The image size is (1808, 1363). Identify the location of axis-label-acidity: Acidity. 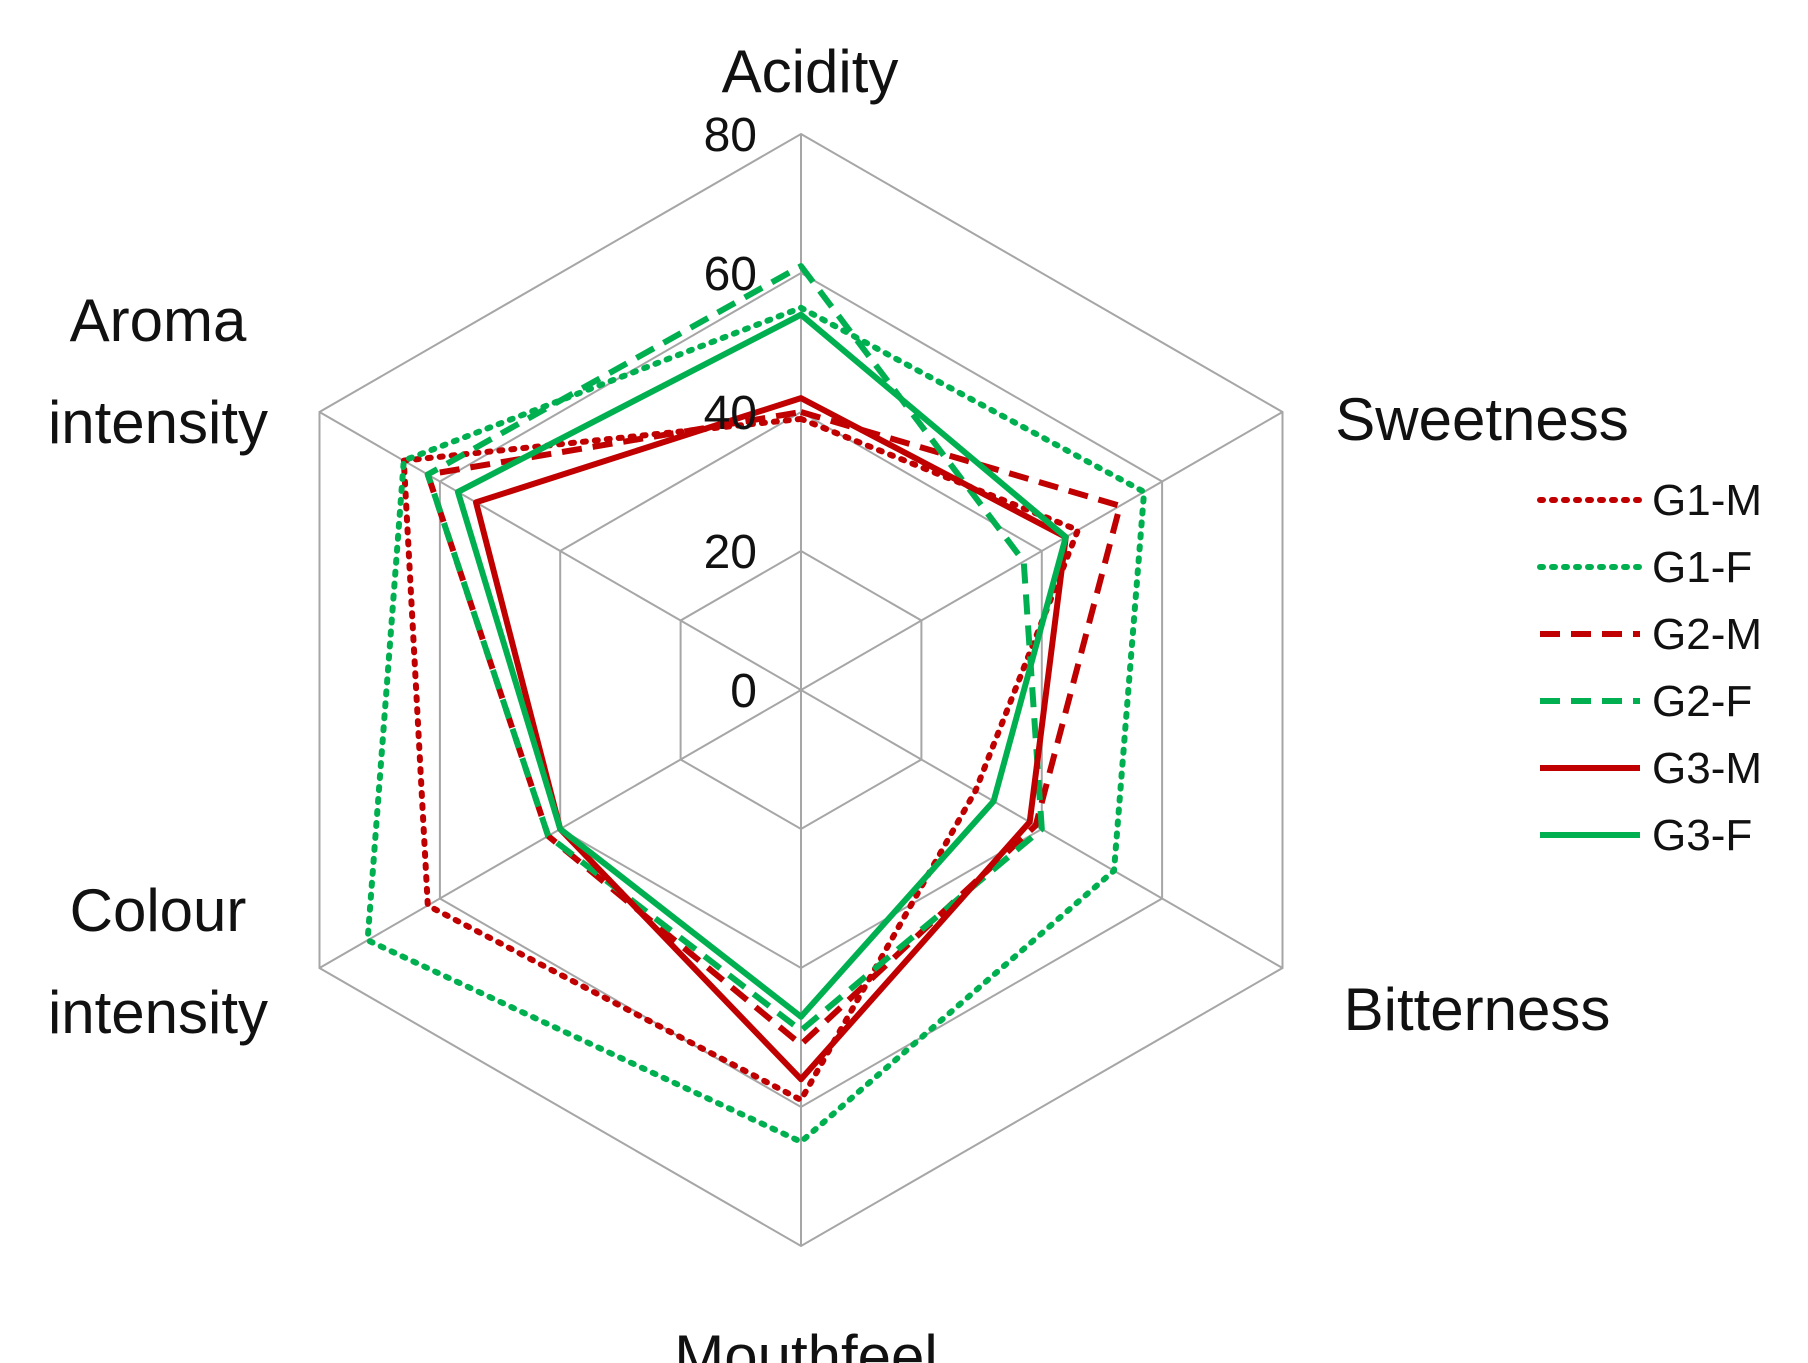
(810, 71).